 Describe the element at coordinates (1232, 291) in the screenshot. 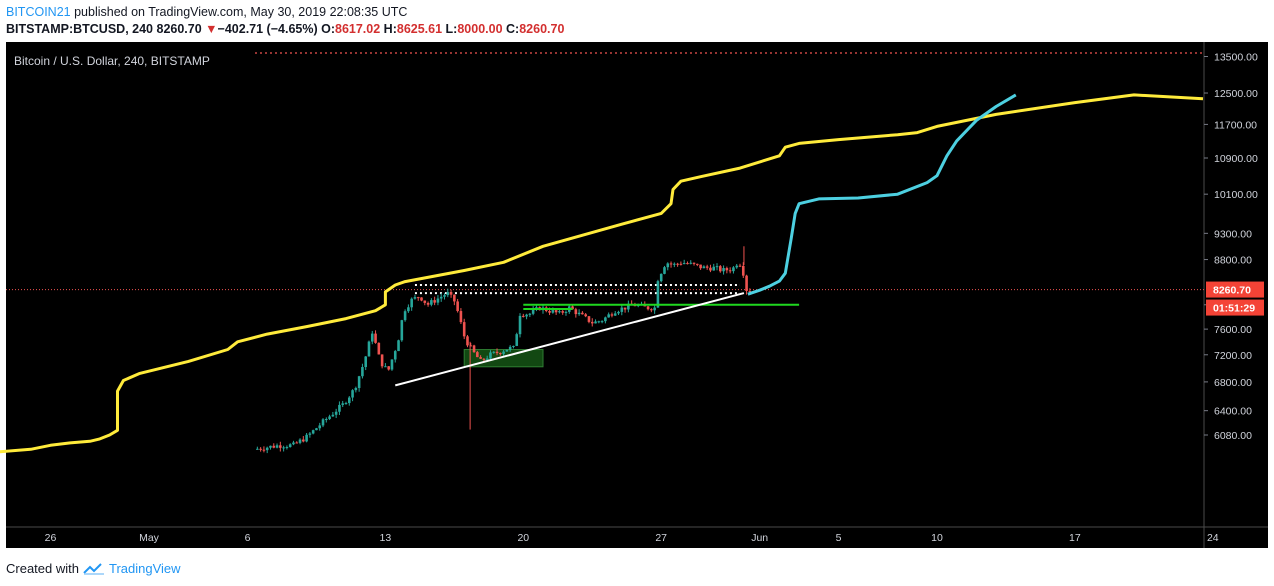

I see `last-price-tag-label: 8260.70` at that location.